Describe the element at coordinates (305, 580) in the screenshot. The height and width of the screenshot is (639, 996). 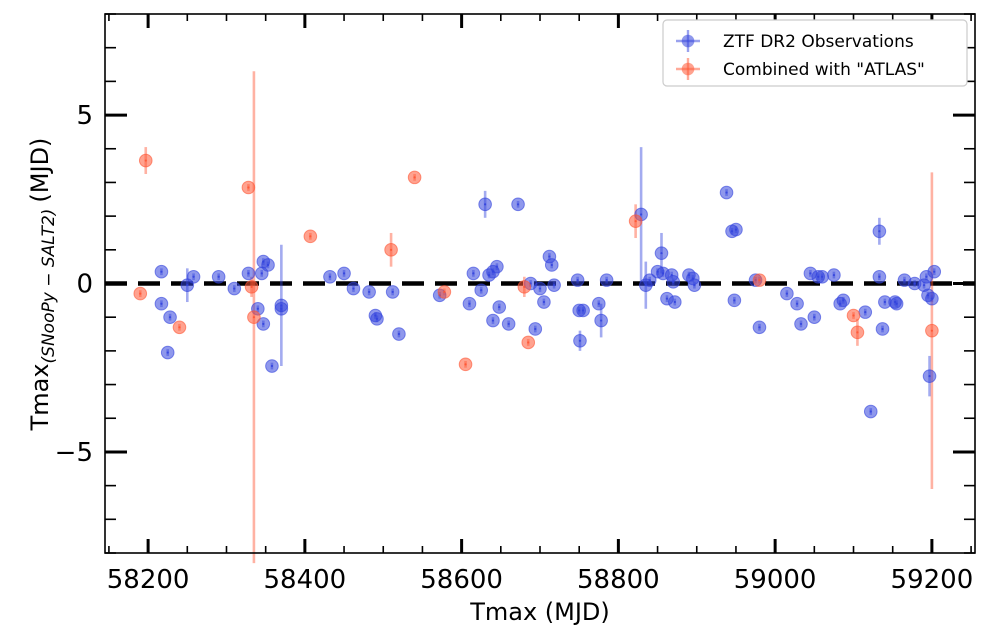
I see `x-tick-label: 58400` at that location.